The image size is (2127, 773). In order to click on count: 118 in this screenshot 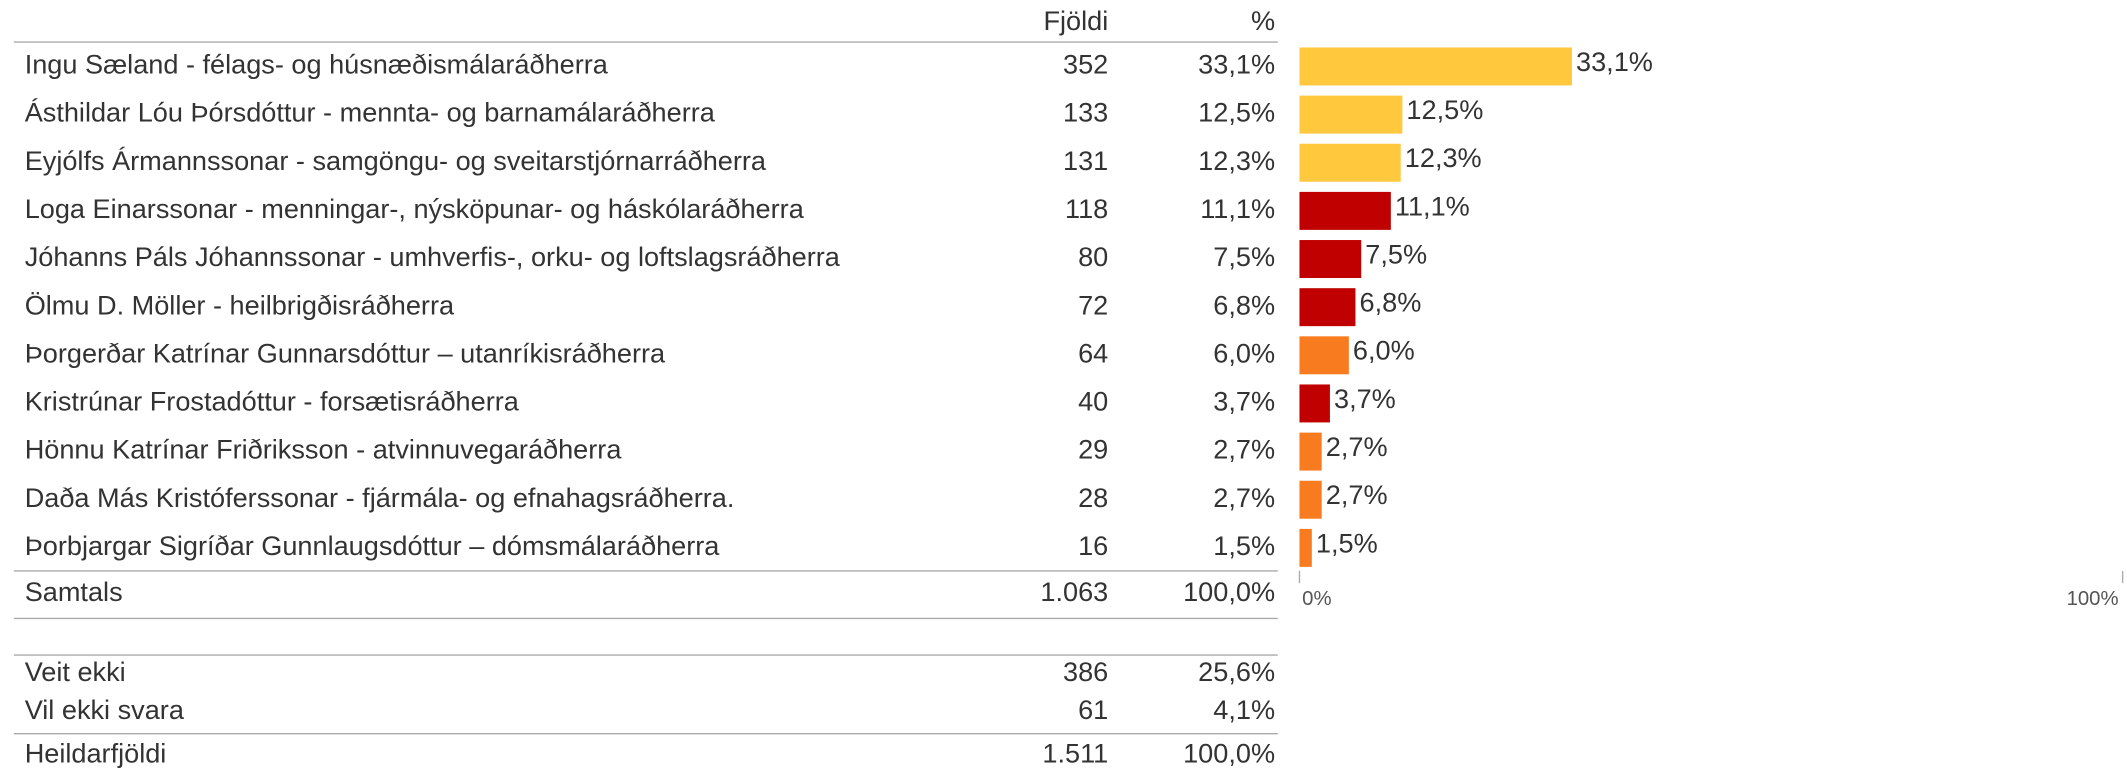, I will do `click(1086, 208)`.